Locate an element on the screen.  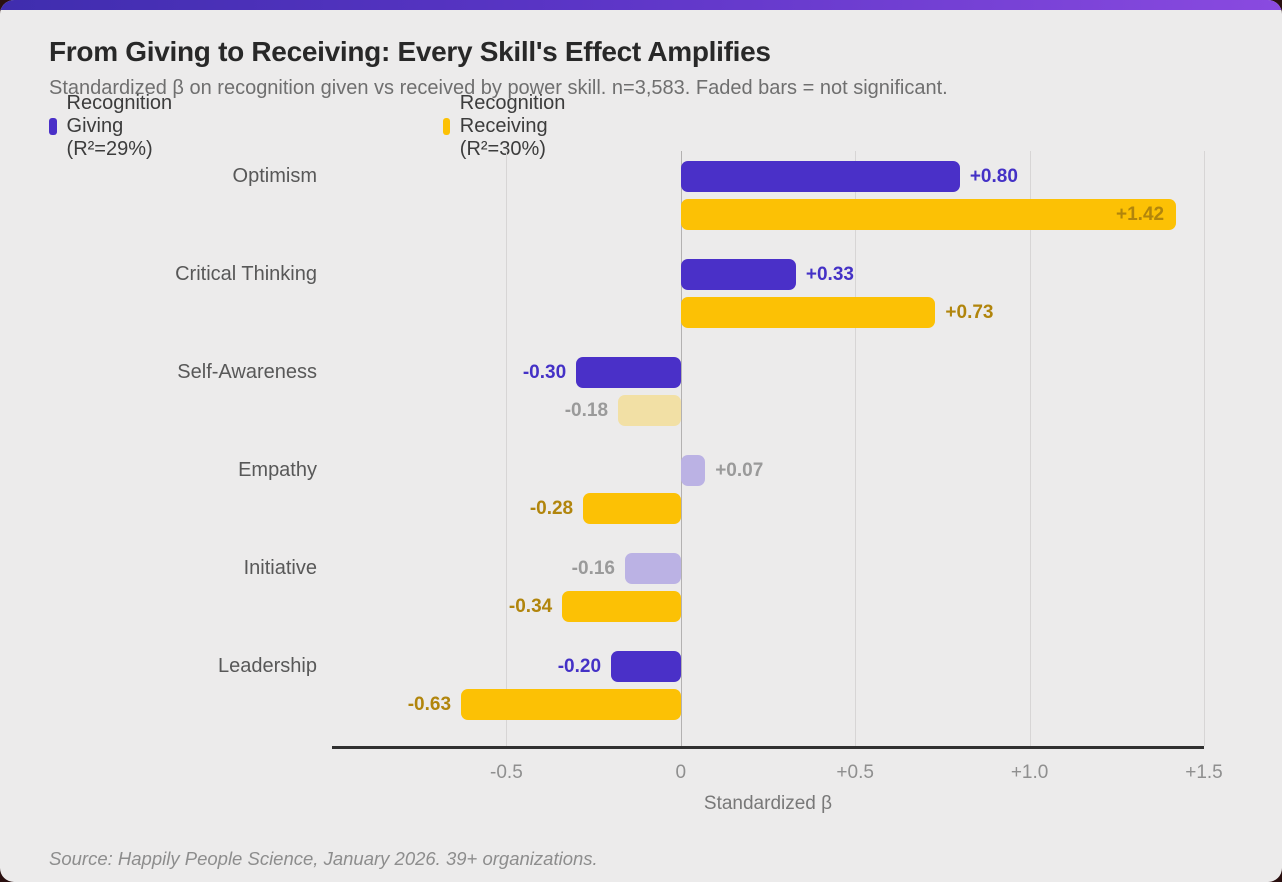
receiving-bar-initiative is located at coordinates (621, 606).